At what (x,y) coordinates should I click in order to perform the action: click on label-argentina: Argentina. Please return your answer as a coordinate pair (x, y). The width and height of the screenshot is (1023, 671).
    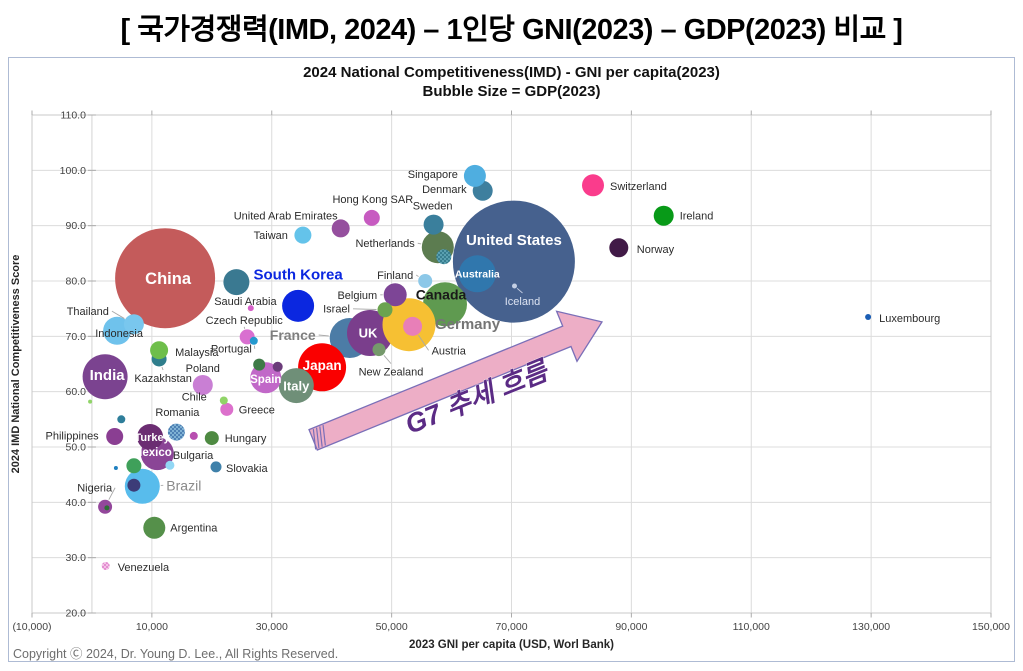
    Looking at the image, I should click on (194, 529).